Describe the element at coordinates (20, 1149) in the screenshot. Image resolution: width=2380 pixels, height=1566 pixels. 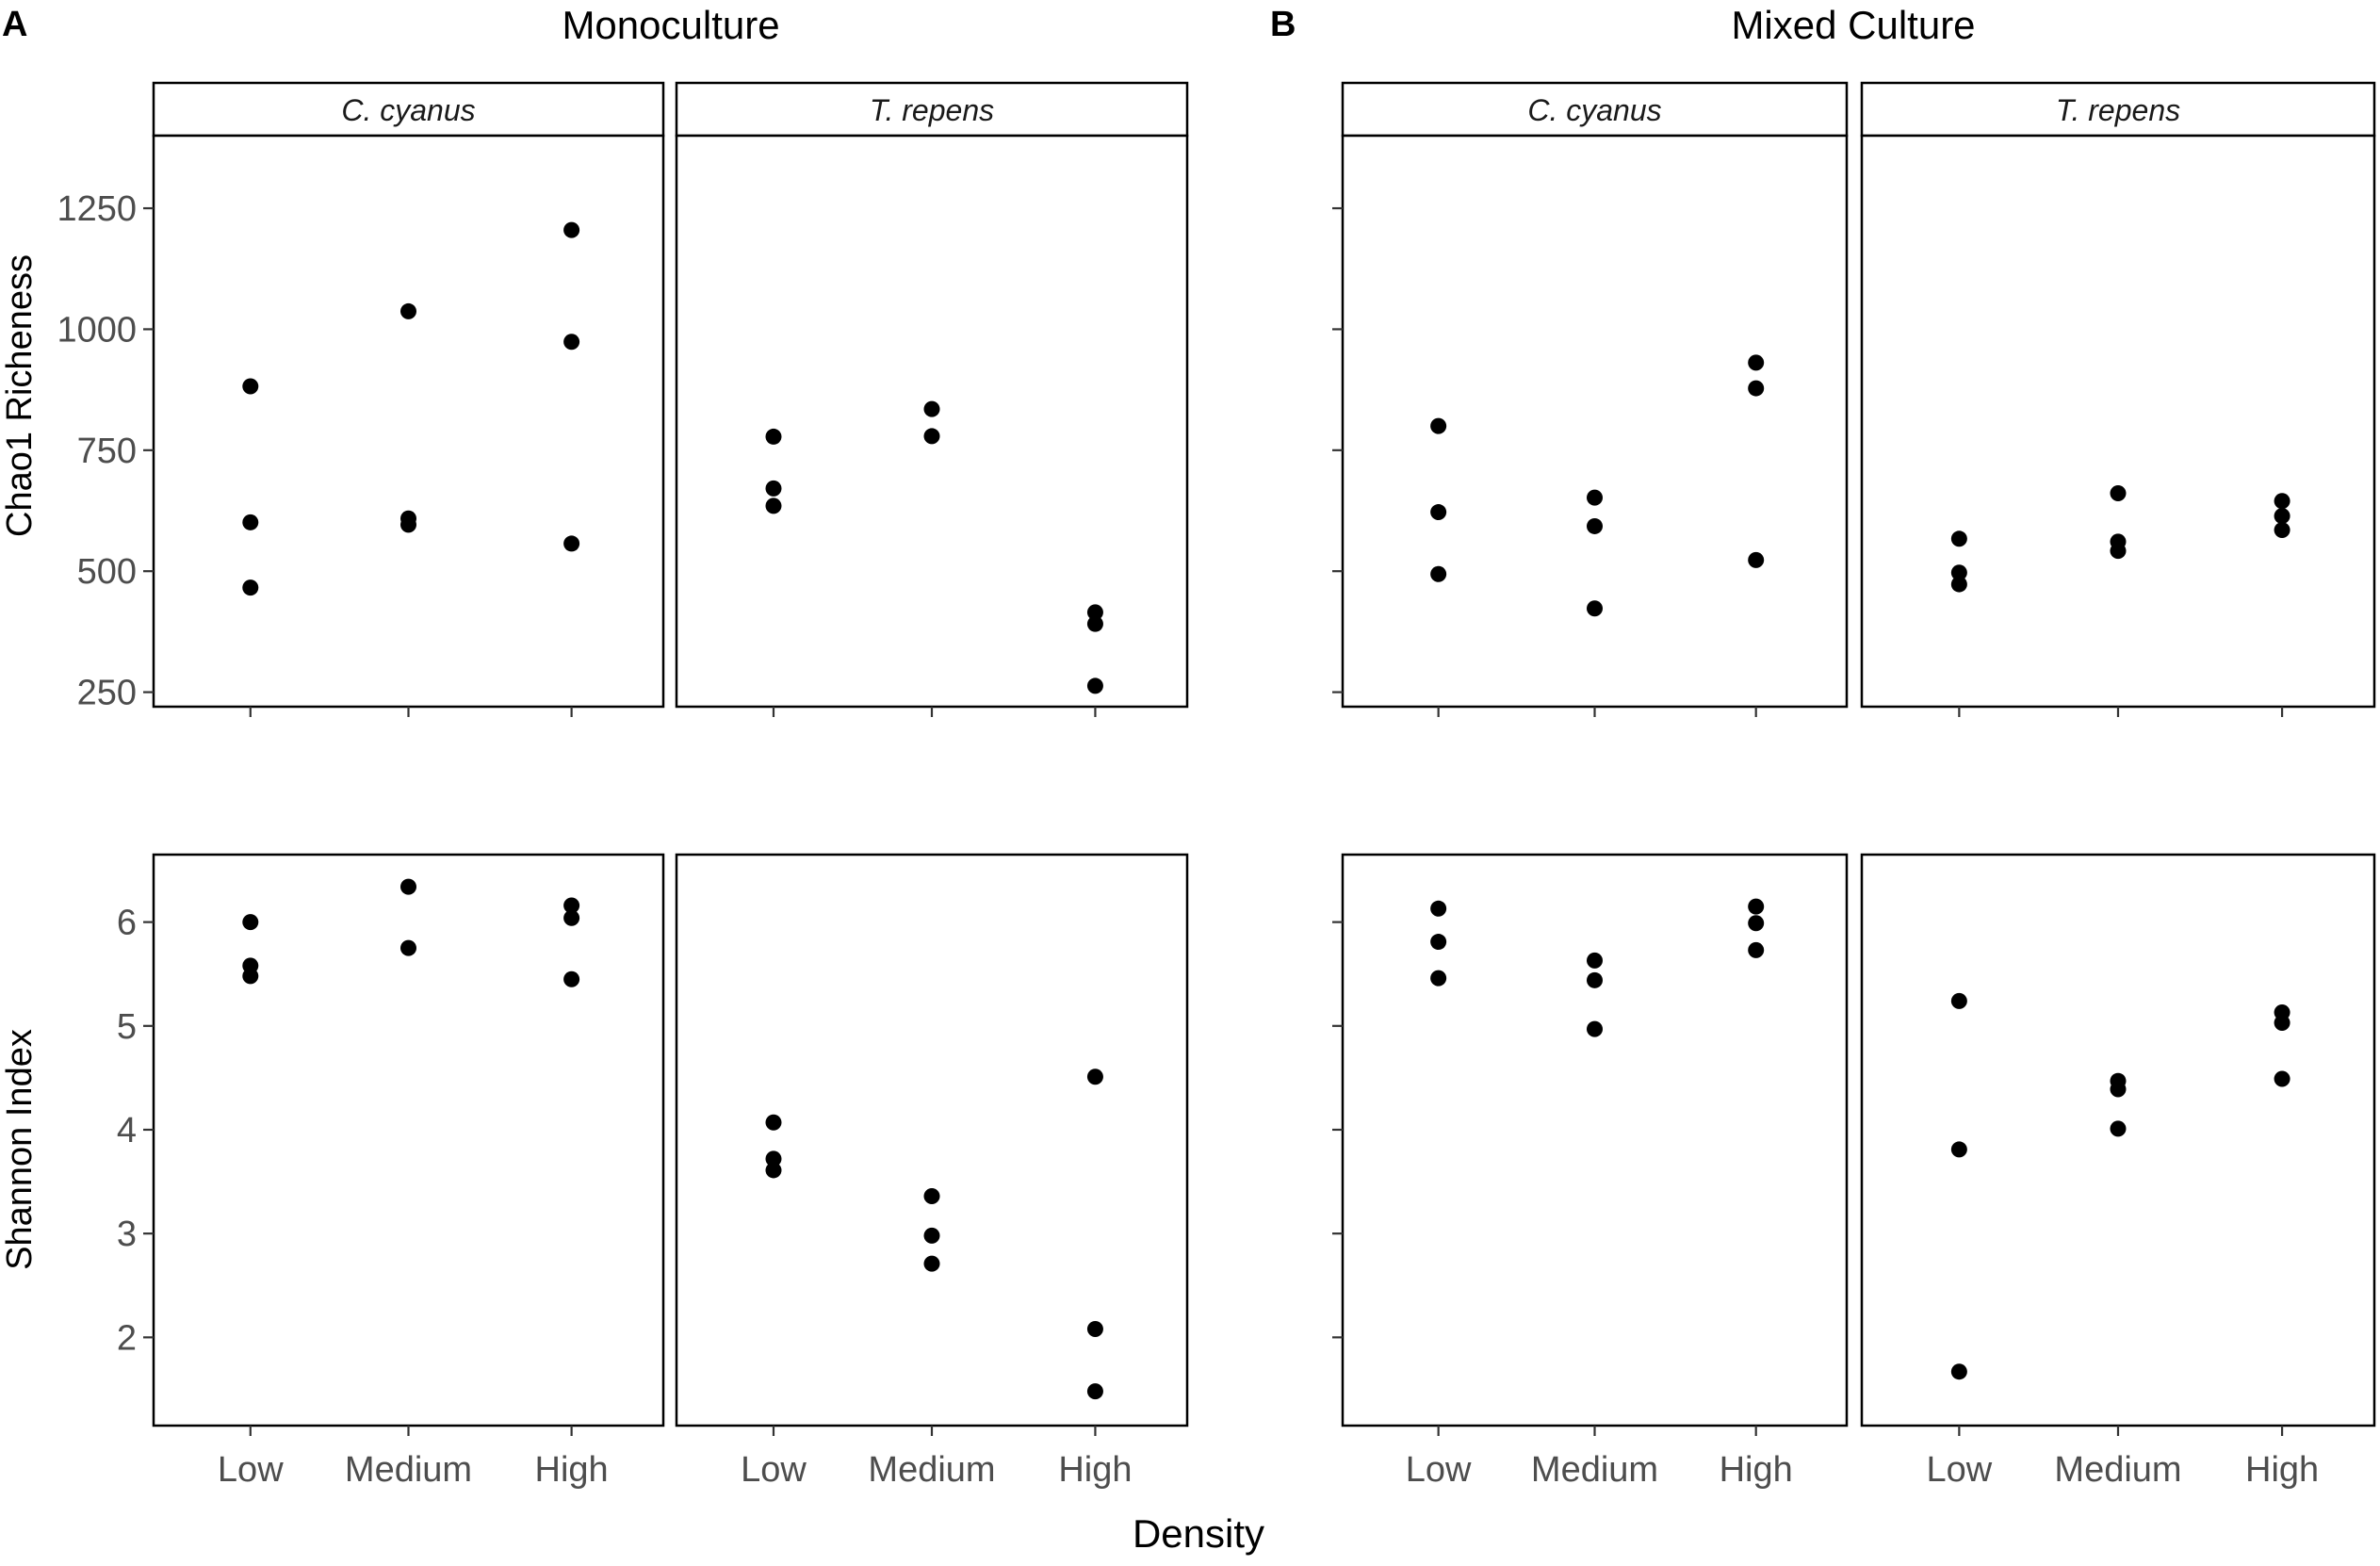
I see `y-axis-label-shannon: Shannon Index` at that location.